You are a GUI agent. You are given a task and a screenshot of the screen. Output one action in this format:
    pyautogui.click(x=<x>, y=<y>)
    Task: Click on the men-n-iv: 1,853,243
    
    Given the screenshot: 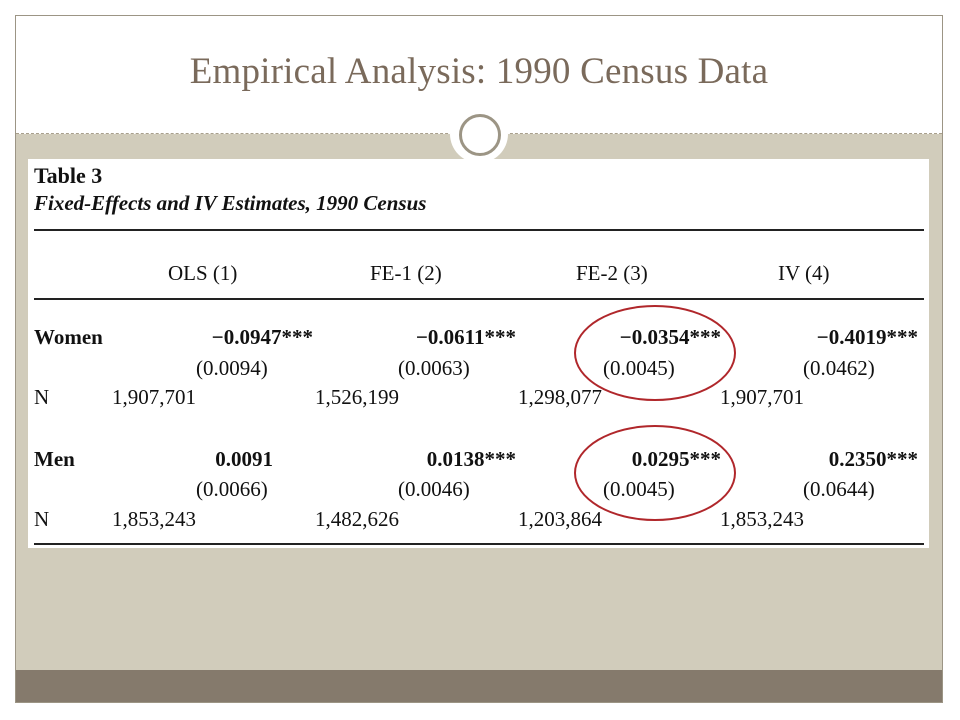 What is the action you would take?
    pyautogui.click(x=762, y=519)
    